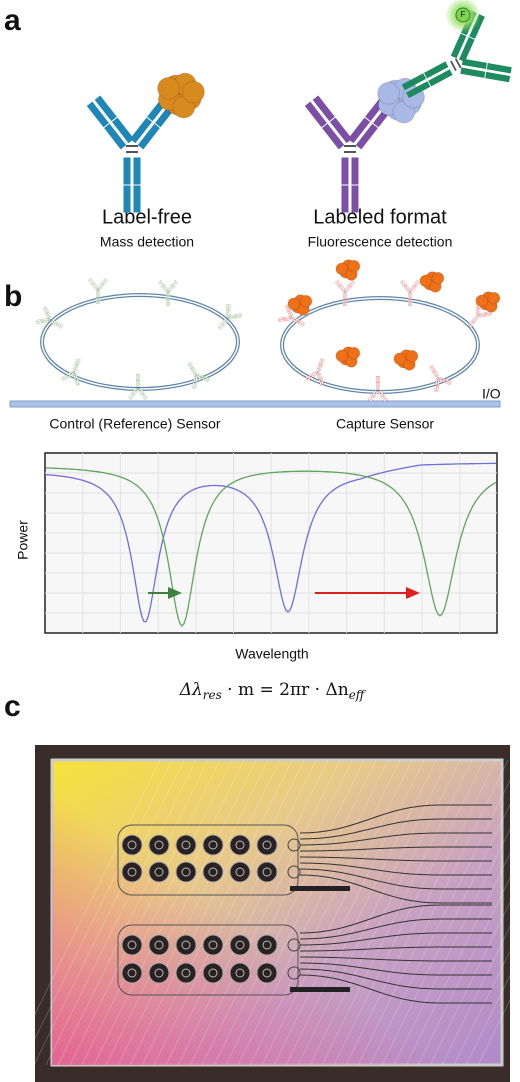 The height and width of the screenshot is (1082, 520). Describe the element at coordinates (463, 15) in the screenshot. I see `fluorophore` at that location.